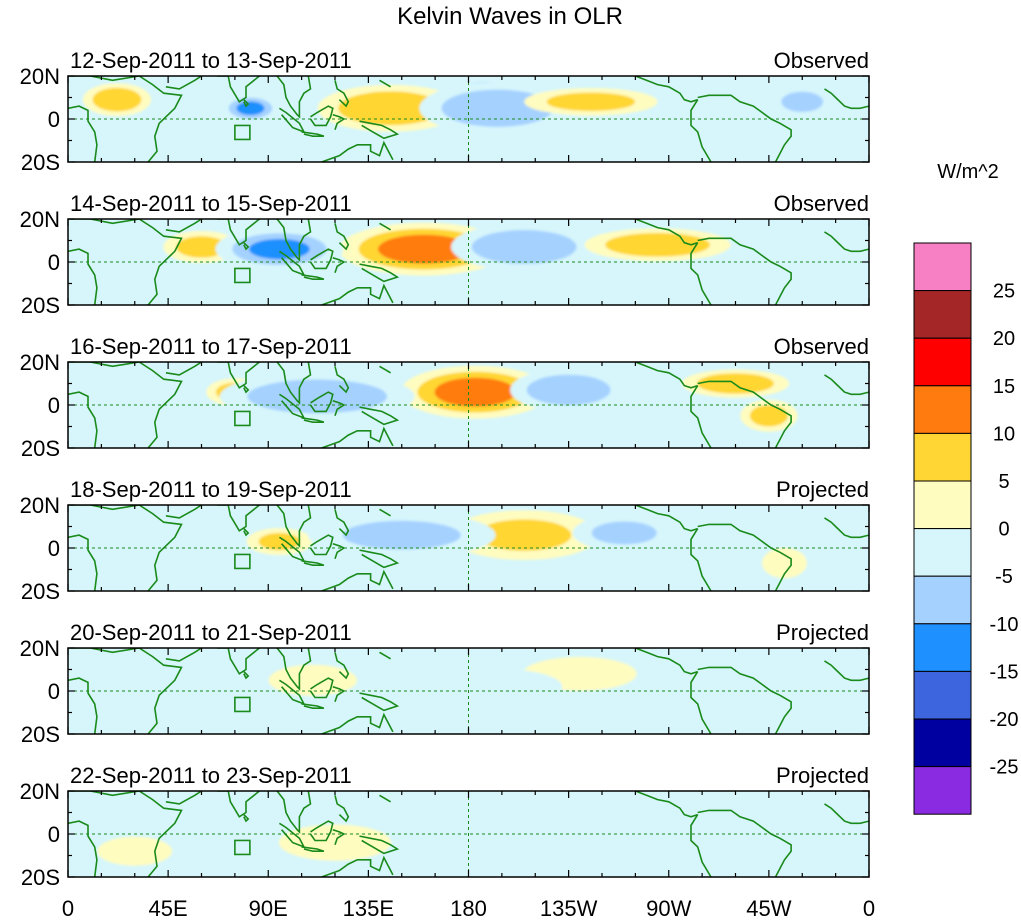 The height and width of the screenshot is (922, 1021). I want to click on x-axis: 0 45E 90E 135E 180 135W 90W 45W 0, so click(468, 908).